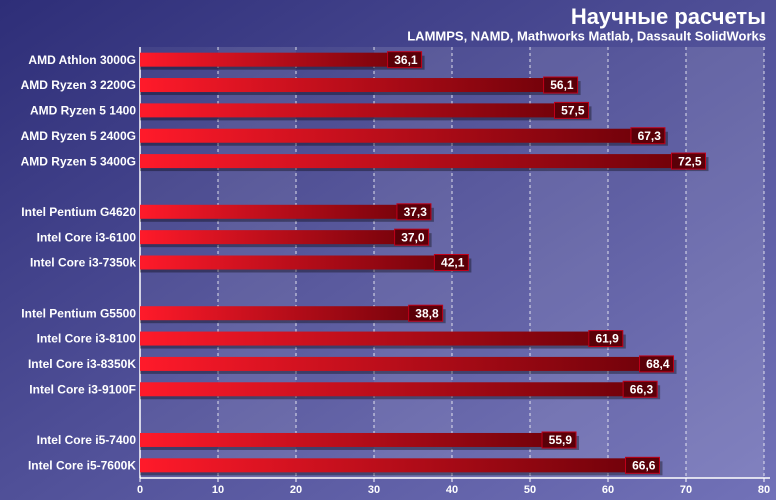 This screenshot has height=500, width=776. I want to click on value-label: 42,1, so click(453, 263).